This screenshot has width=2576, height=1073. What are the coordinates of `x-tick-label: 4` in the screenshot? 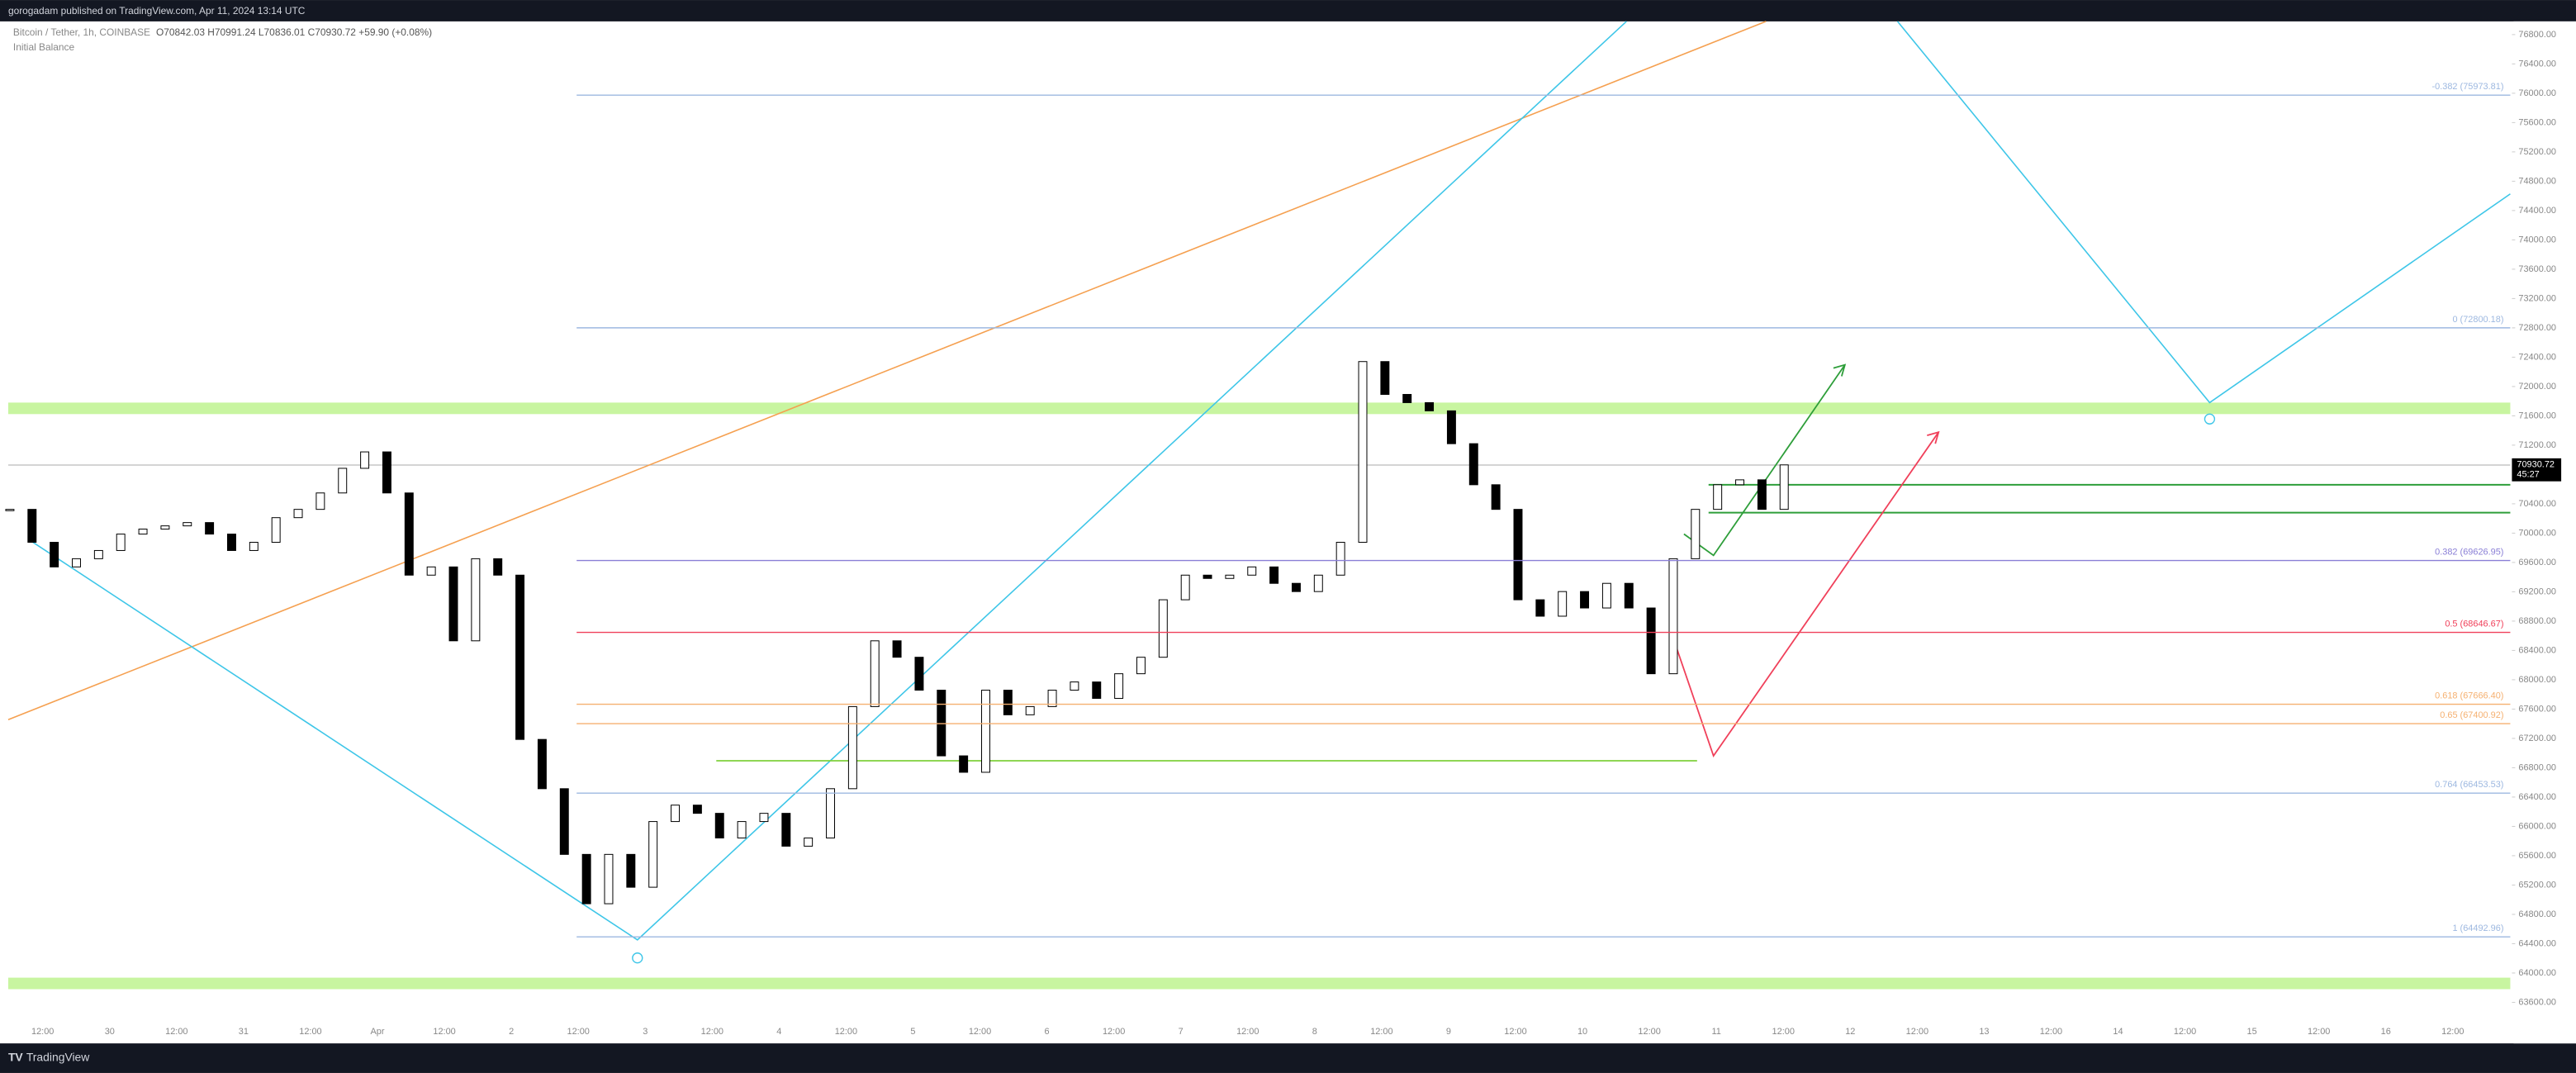 It's located at (778, 1032).